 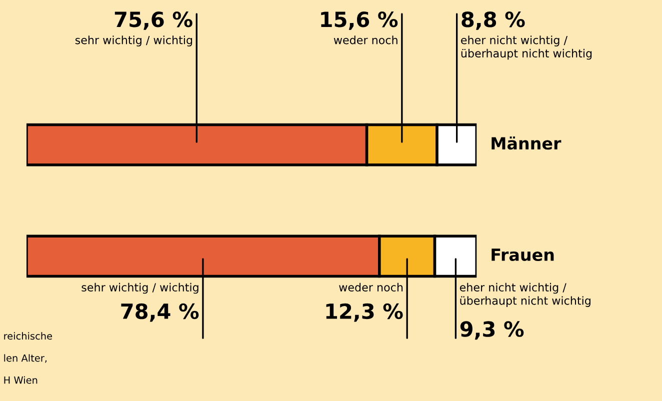 I want to click on text: weder noch, so click(x=366, y=40).